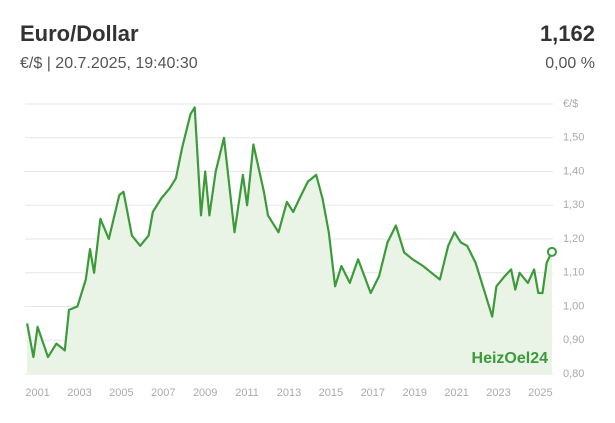 The height and width of the screenshot is (423, 615). I want to click on y-tick-label: 0,90, so click(573, 340).